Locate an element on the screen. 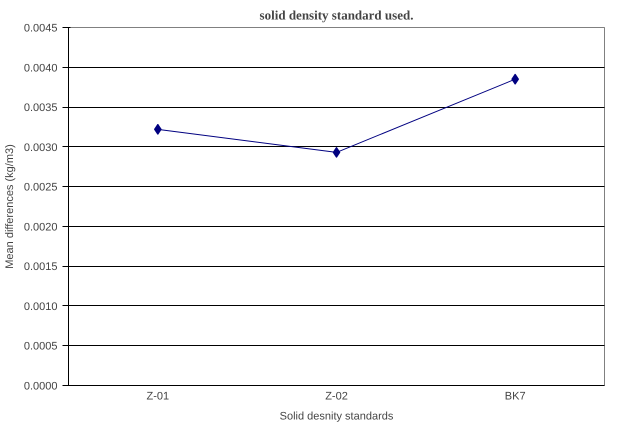  x-tick-label: Z-01 is located at coordinates (158, 396).